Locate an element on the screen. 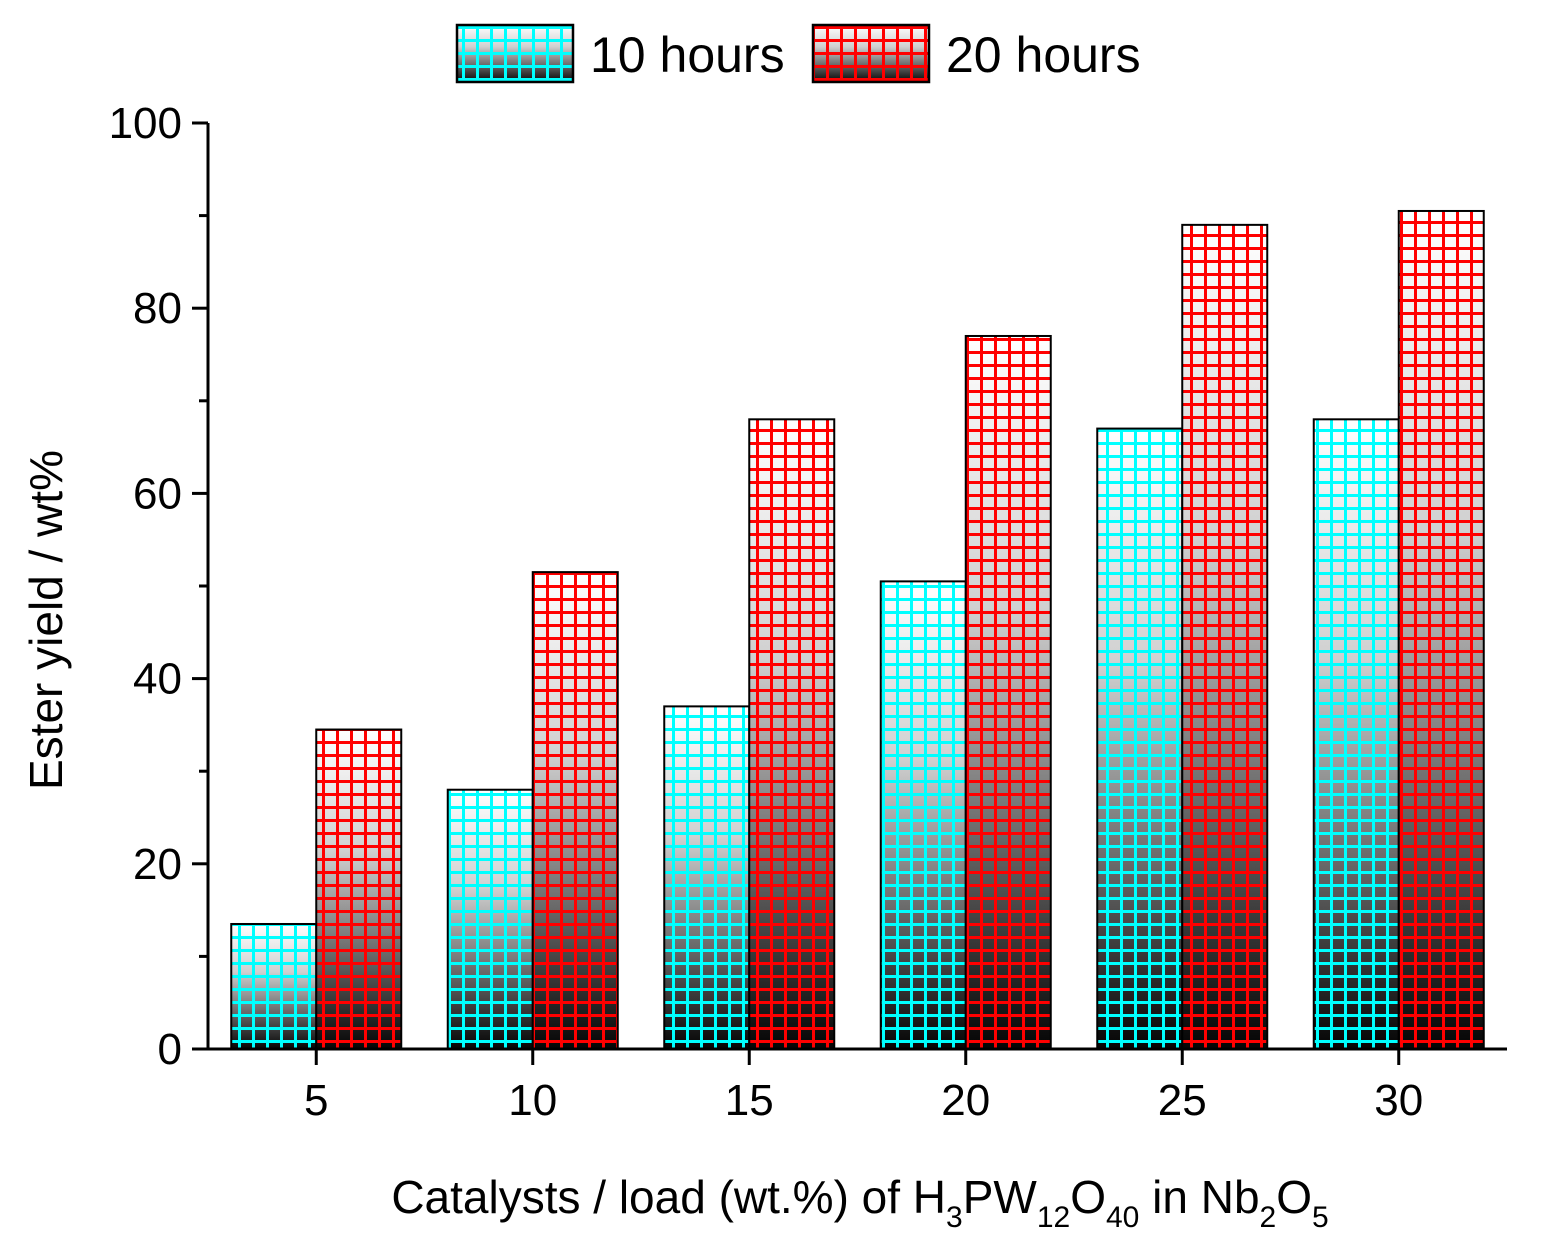  x-ticks: 5 10 15 20 25 30 is located at coordinates (863, 1087).